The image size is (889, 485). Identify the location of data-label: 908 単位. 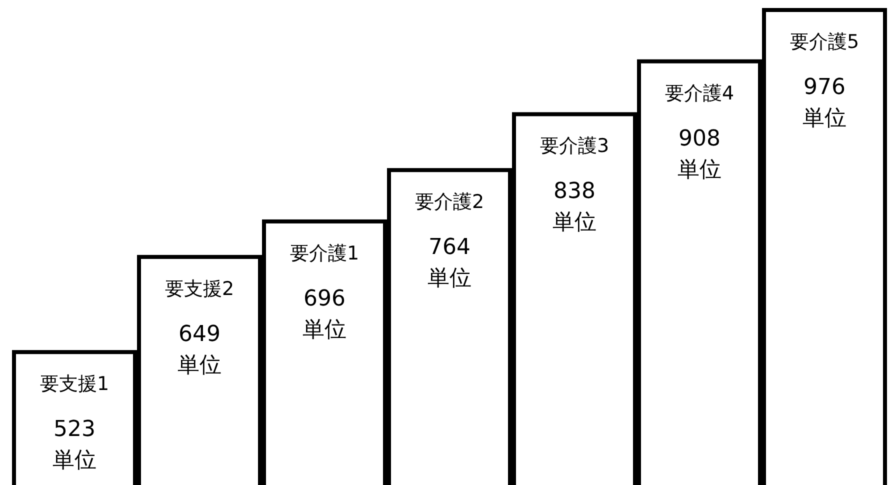
(700, 154).